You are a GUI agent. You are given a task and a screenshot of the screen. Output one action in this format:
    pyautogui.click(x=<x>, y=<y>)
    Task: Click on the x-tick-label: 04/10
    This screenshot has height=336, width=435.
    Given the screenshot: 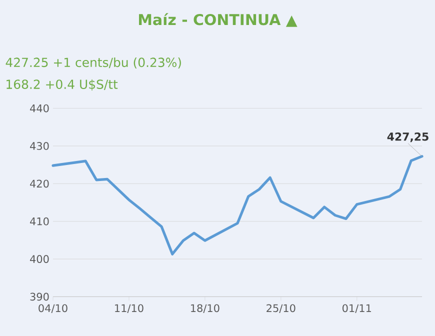 What is the action you would take?
    pyautogui.click(x=53, y=308)
    